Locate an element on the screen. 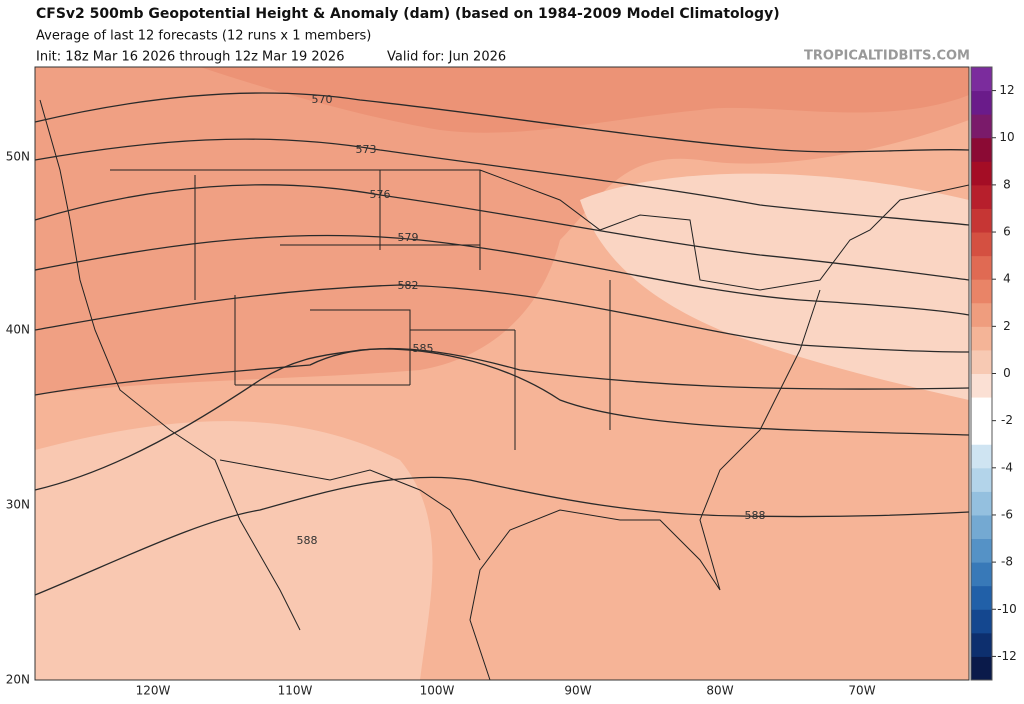 The height and width of the screenshot is (704, 1024). colorbar-label: 10 is located at coordinates (1006, 137).